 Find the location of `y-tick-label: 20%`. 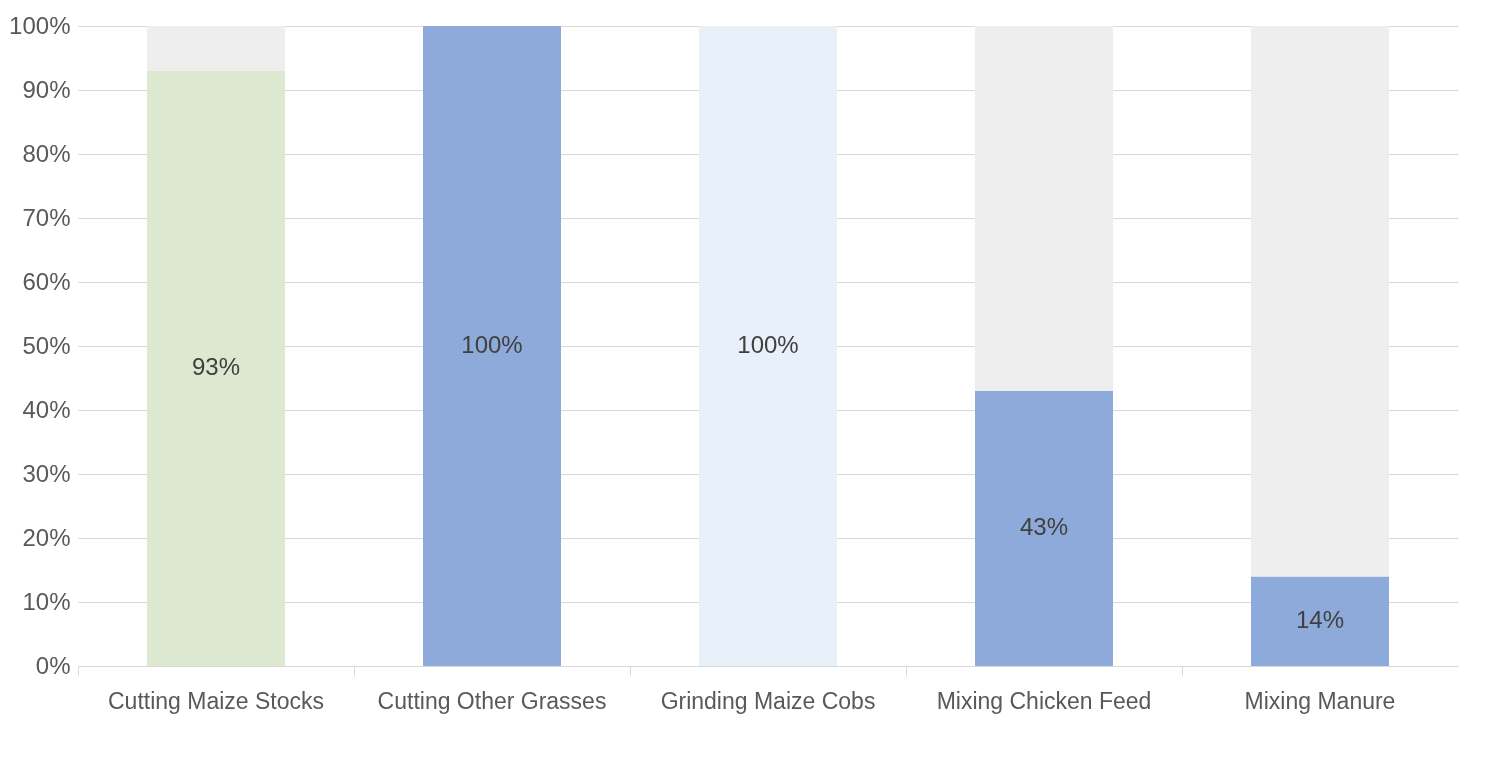

y-tick-label: 20% is located at coordinates (46, 537).